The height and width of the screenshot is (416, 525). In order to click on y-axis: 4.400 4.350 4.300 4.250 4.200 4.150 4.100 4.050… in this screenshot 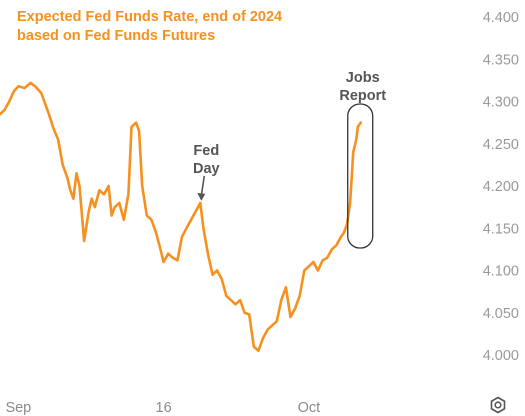, I will do `click(501, 187)`.